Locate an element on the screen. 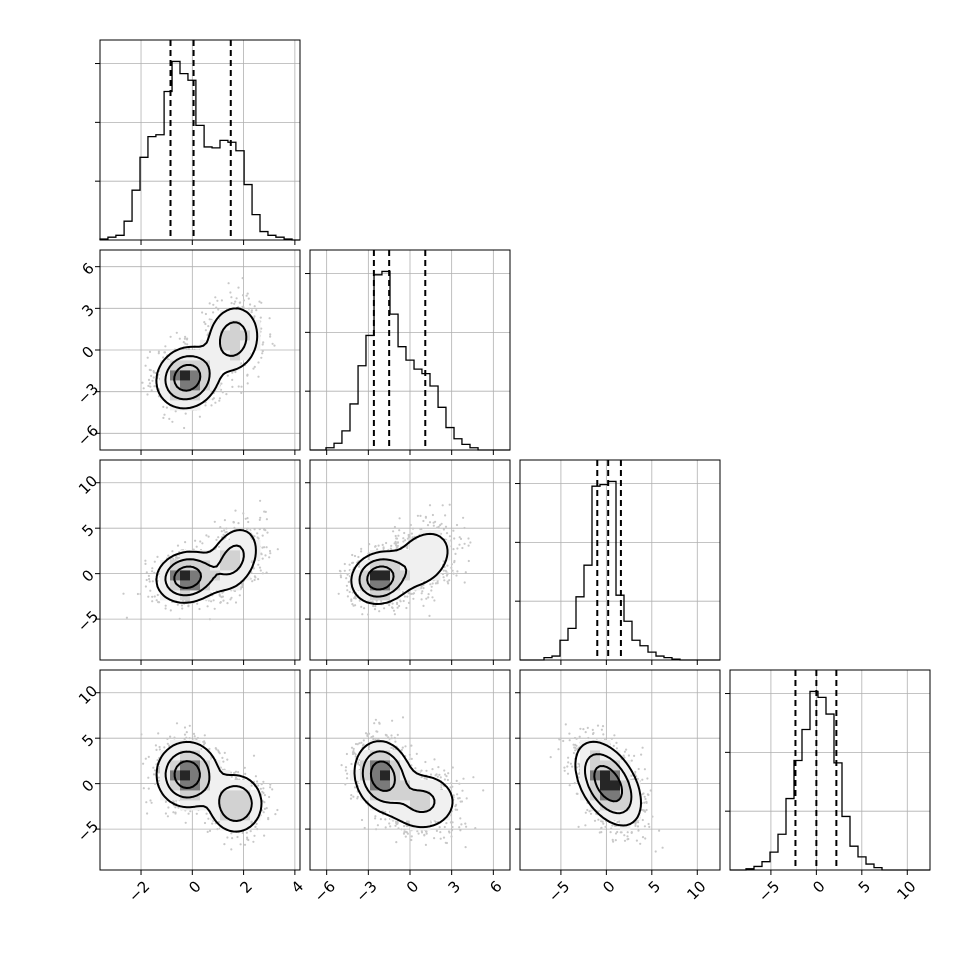 Image resolution: width=970 pixels, height=970 pixels. contour-line is located at coordinates (187, 377).